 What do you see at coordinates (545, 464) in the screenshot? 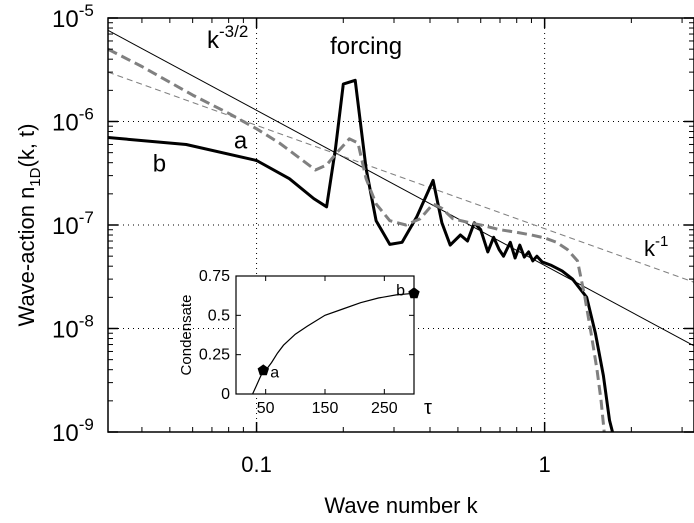
I see `x-tick-label: 1` at bounding box center [545, 464].